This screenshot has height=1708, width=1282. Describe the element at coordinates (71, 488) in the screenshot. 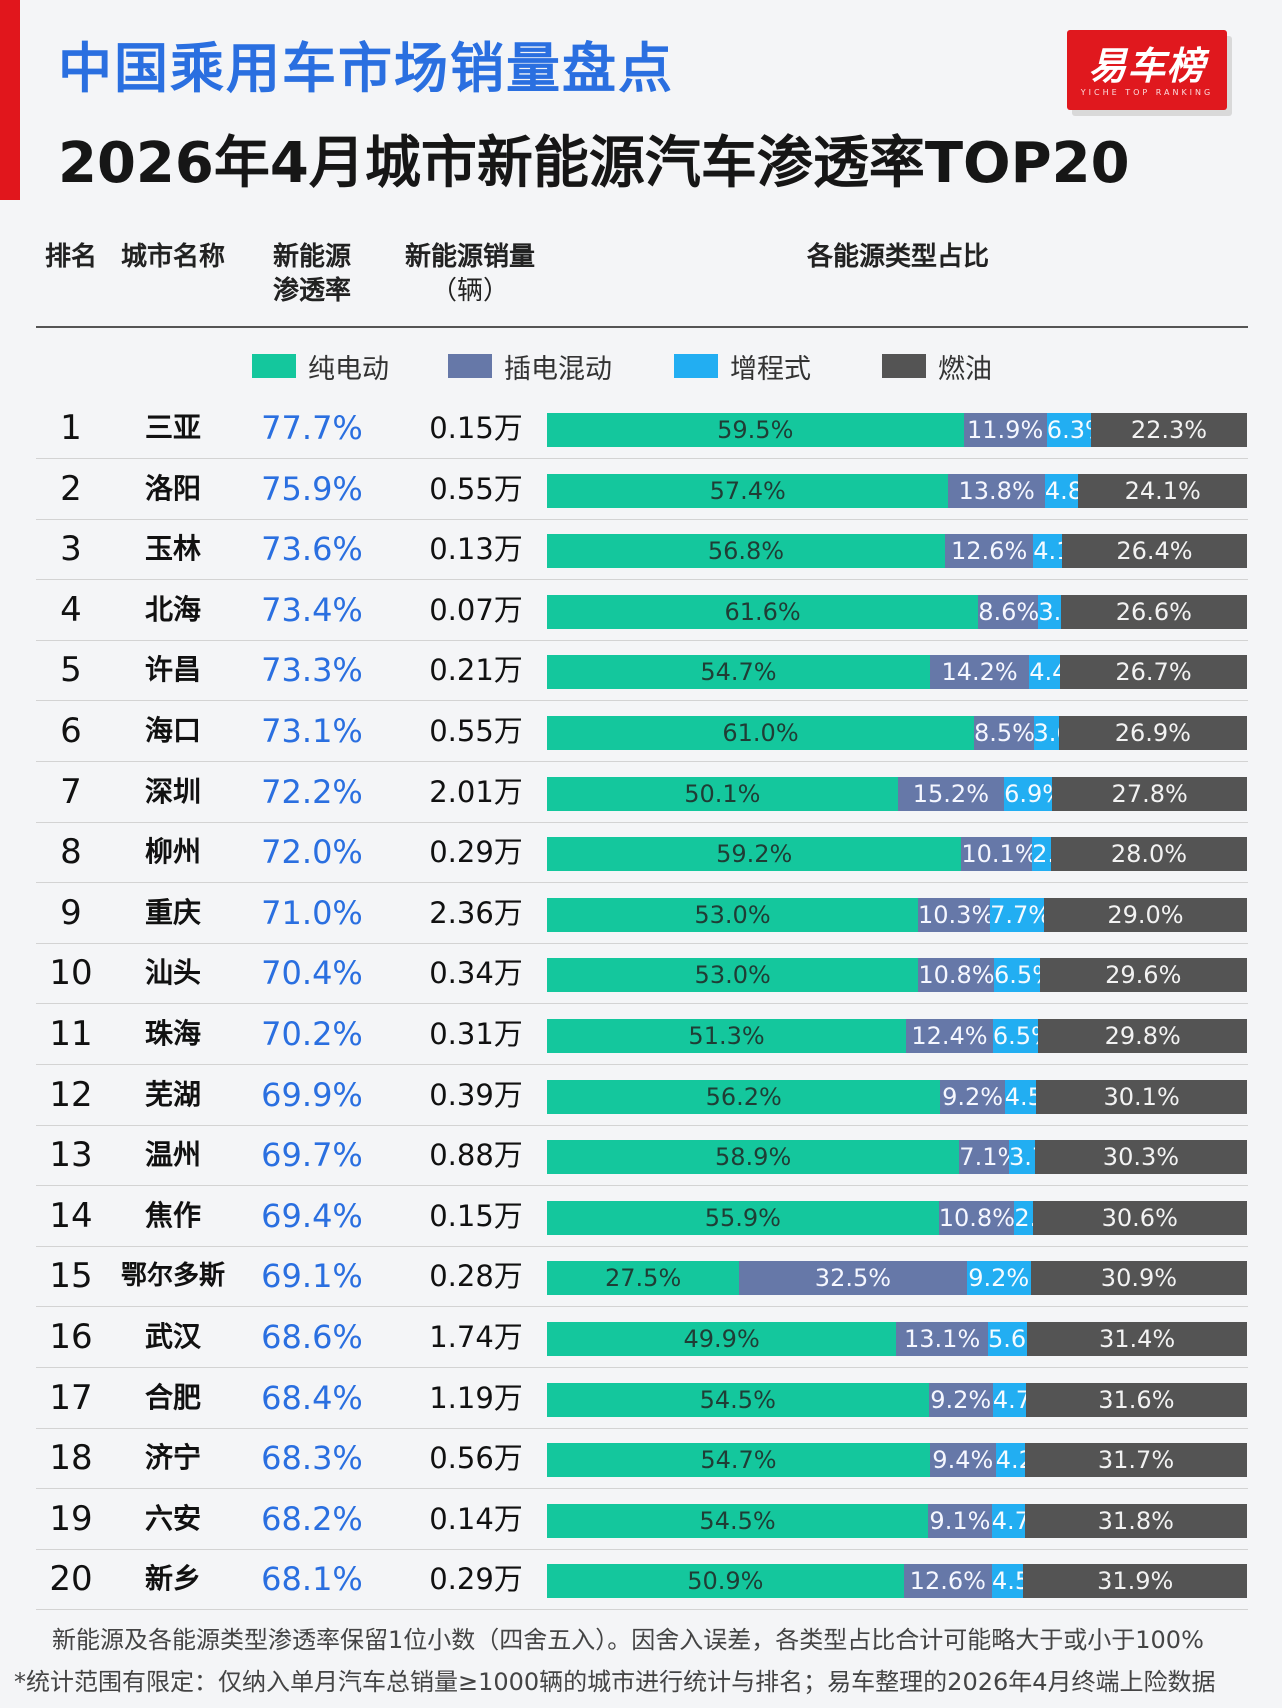

I see `rank-cell: 2` at that location.